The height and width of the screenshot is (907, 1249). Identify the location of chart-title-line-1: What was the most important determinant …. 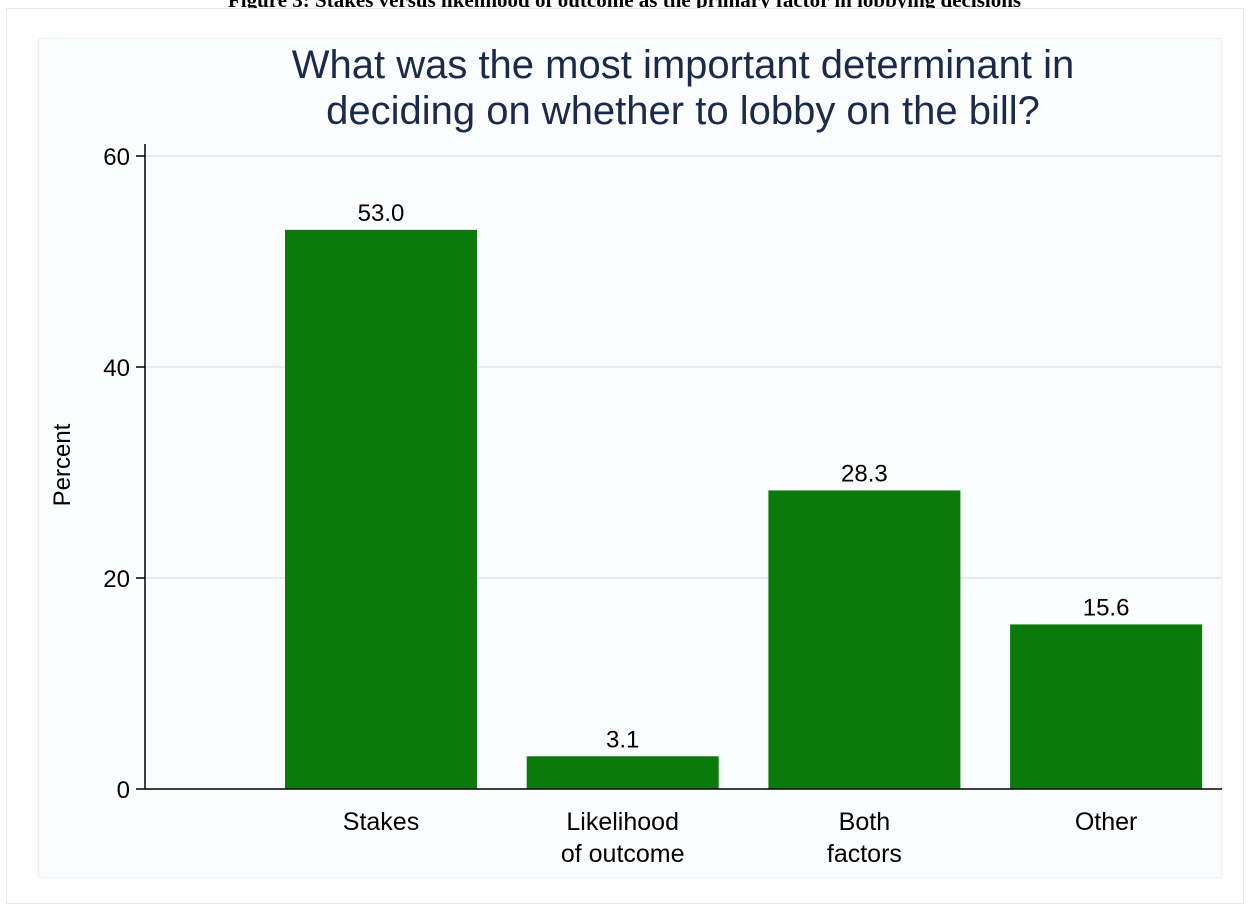
(683, 65).